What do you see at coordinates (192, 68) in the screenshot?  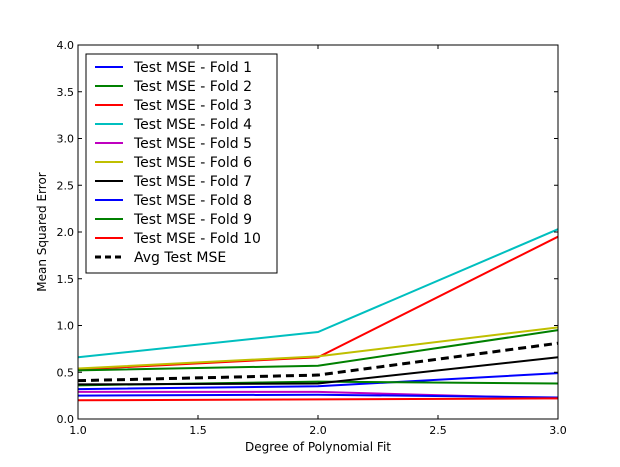 I see `legend-label-1: Test MSE - Fold 1` at bounding box center [192, 68].